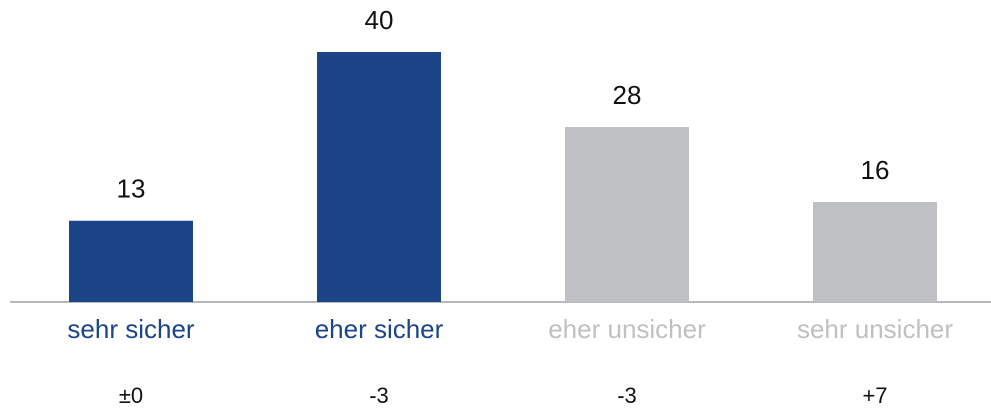  I want to click on category-label: sehr unsicher, so click(875, 329).